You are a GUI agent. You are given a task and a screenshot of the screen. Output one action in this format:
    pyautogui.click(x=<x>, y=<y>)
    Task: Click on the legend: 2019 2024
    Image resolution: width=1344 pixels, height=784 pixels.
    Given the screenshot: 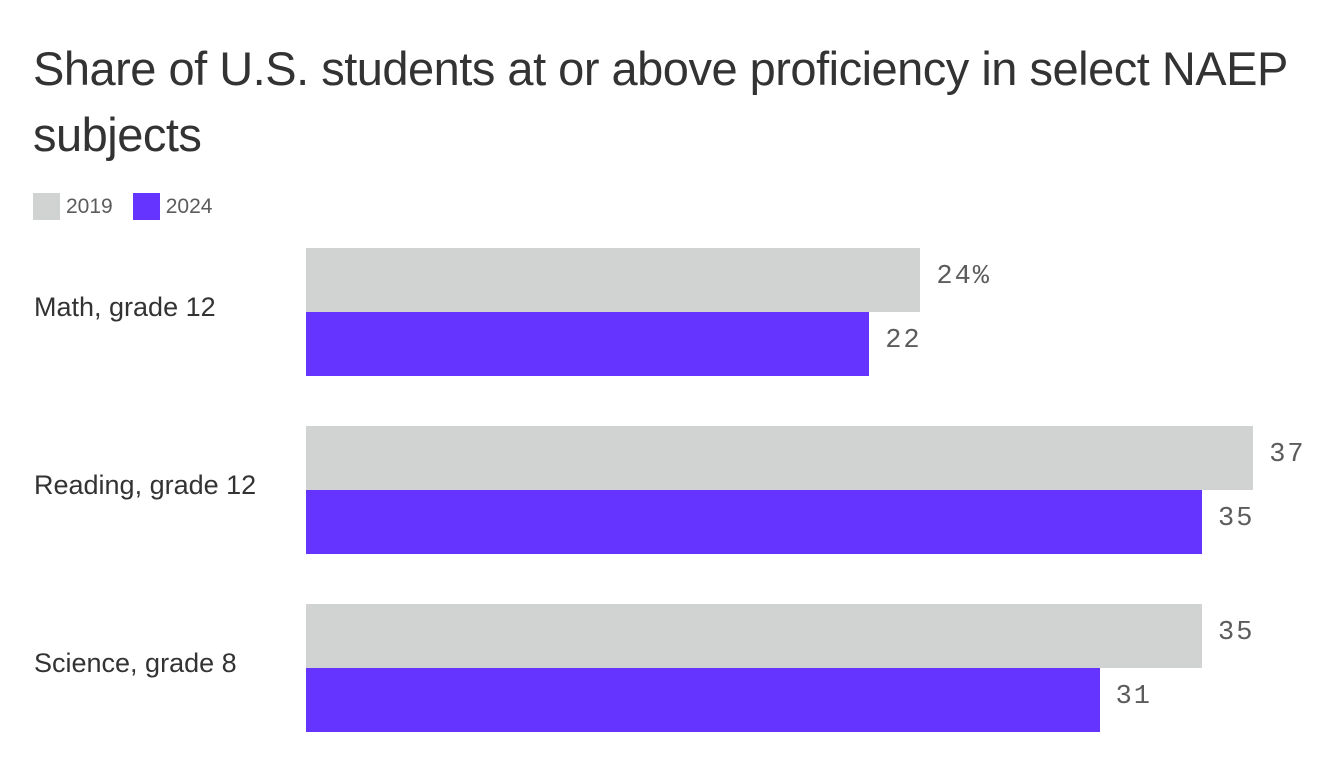 What is the action you would take?
    pyautogui.click(x=132, y=206)
    